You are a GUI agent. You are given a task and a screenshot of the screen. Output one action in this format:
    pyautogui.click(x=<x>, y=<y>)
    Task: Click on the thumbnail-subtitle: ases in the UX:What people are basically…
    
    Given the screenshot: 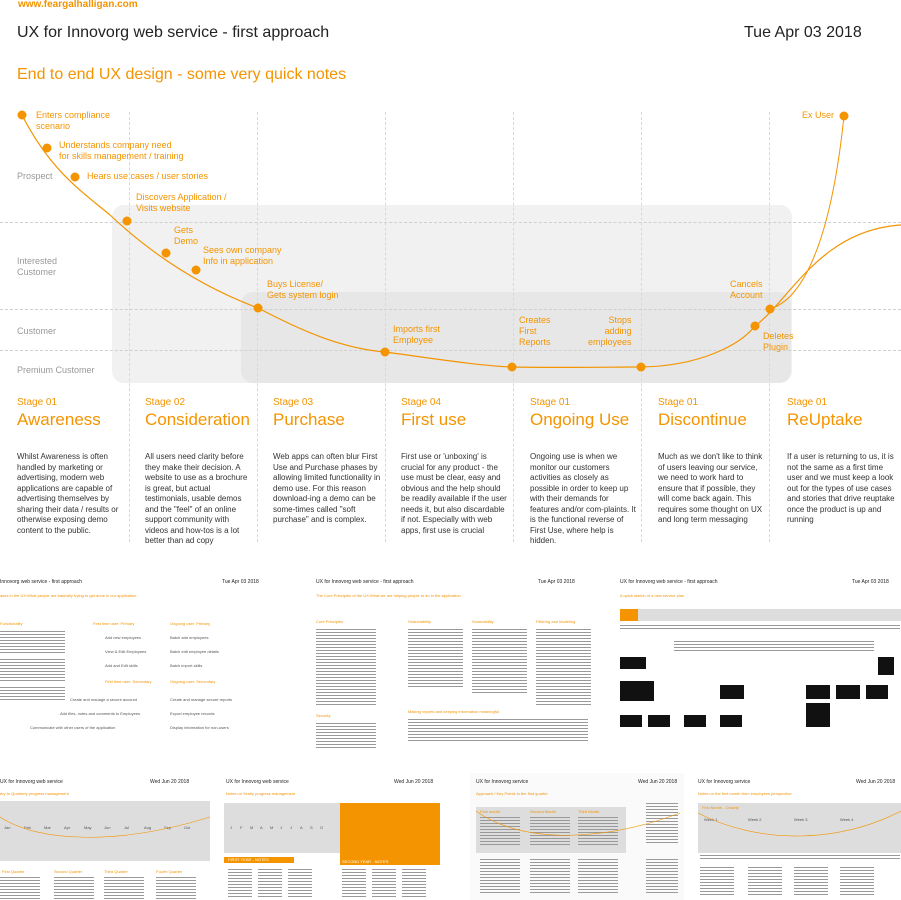 What is the action you would take?
    pyautogui.click(x=68, y=595)
    